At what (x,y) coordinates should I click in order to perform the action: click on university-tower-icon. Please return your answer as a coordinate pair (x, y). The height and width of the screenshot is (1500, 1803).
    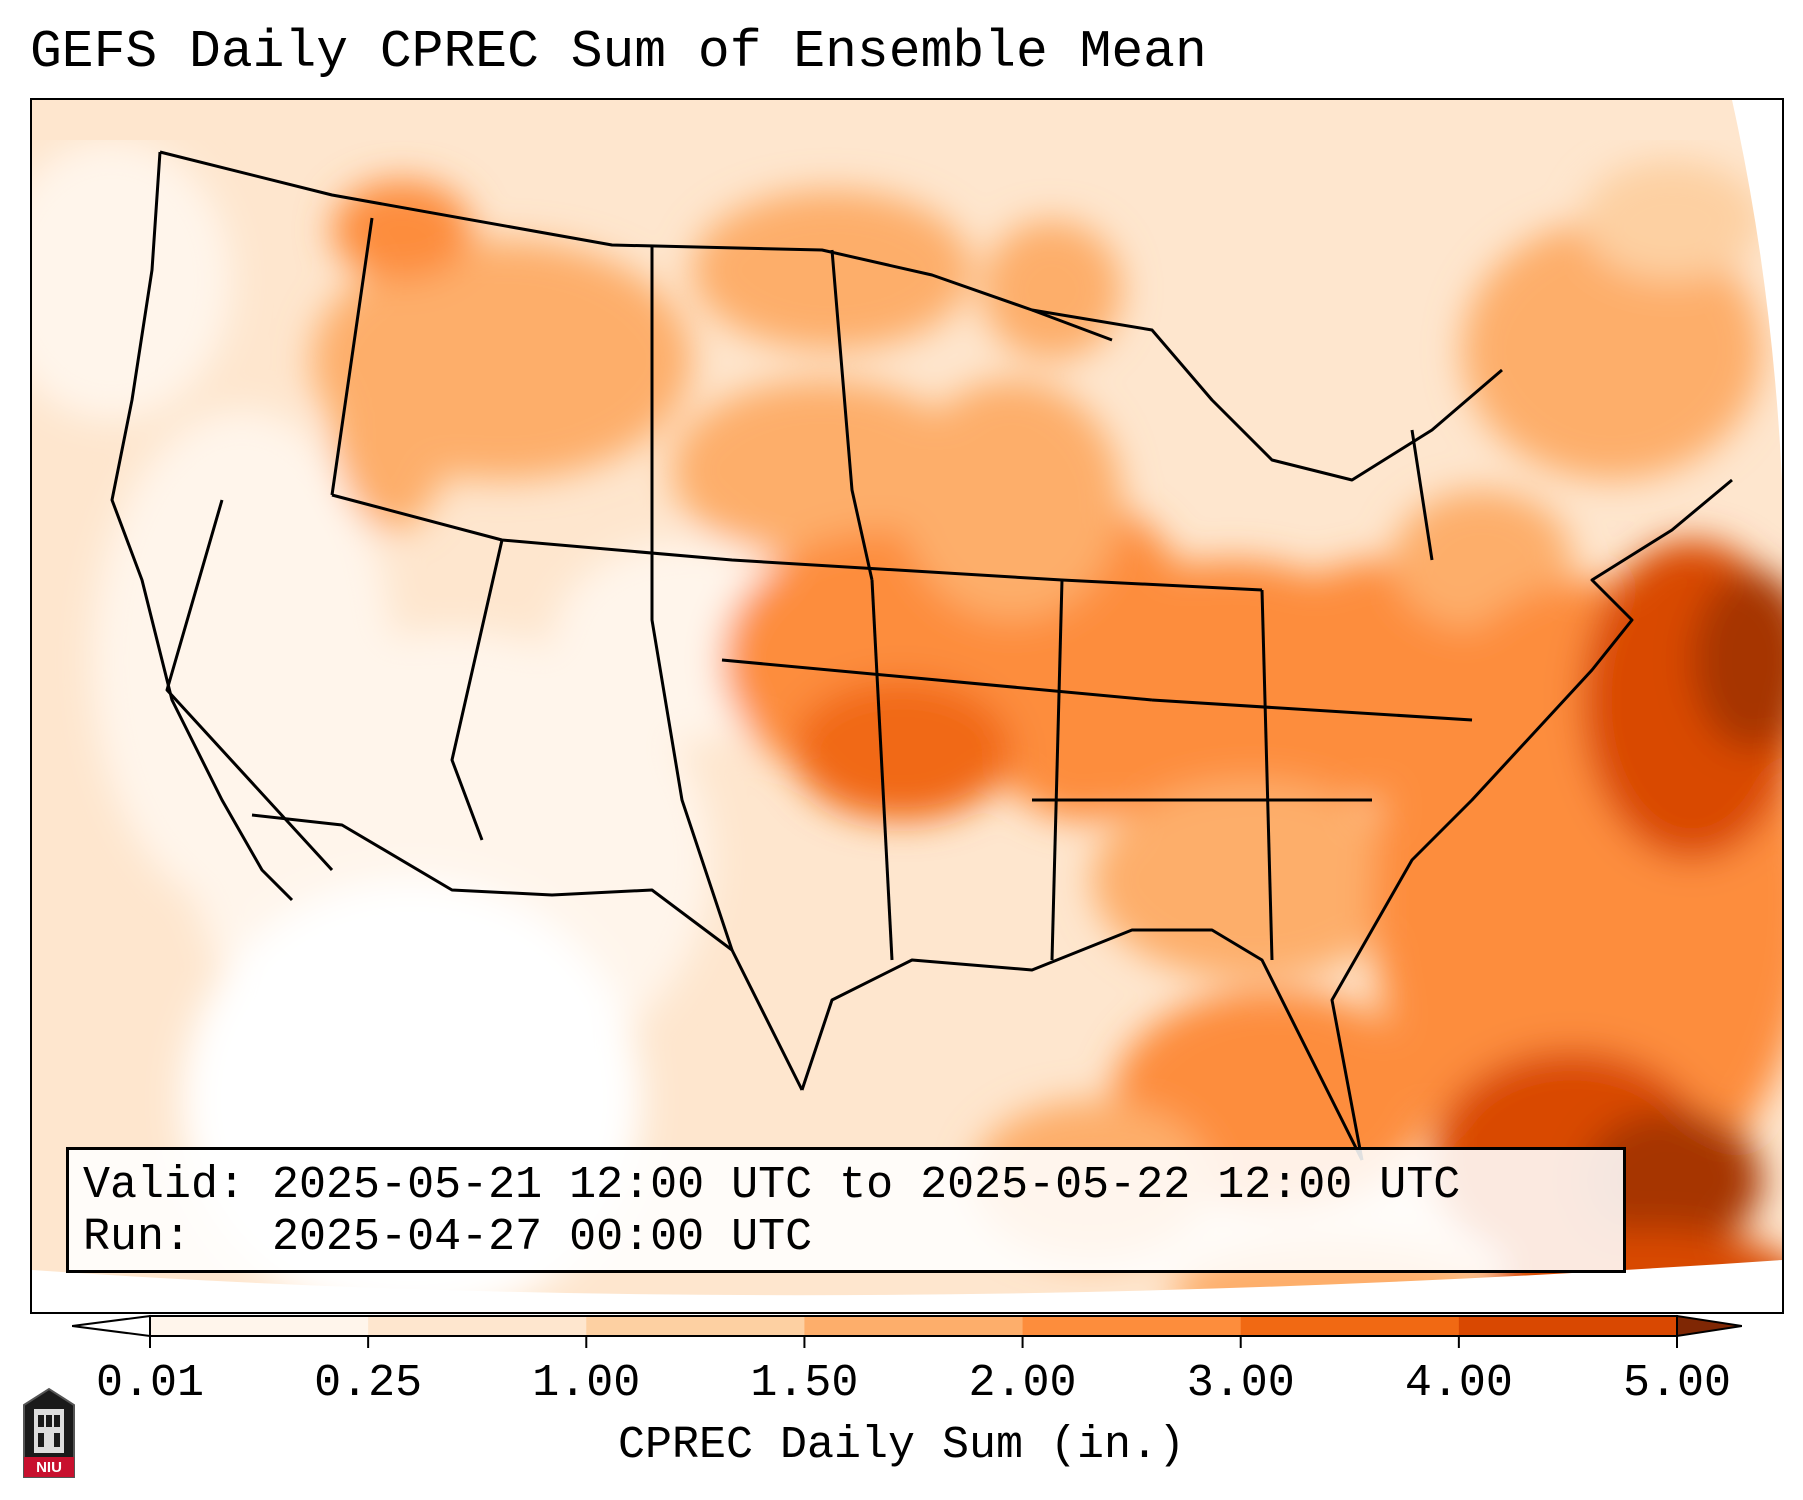
    Looking at the image, I should click on (49, 1432).